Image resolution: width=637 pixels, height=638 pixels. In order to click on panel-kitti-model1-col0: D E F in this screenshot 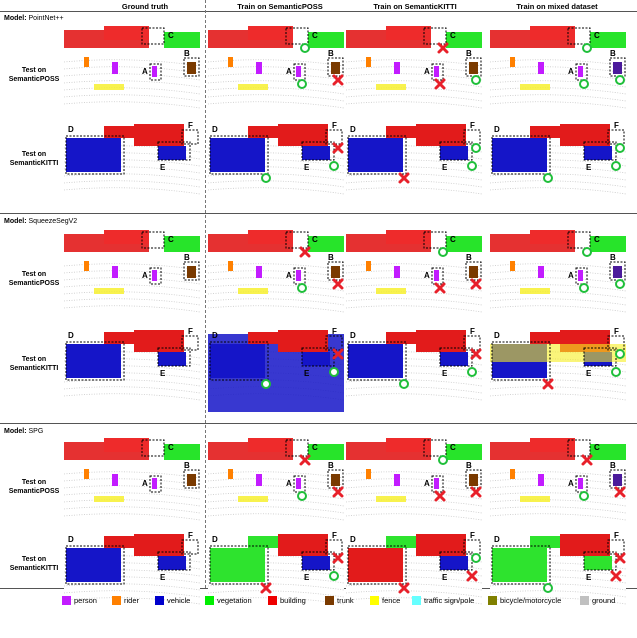, I will do `click(132, 368)`.